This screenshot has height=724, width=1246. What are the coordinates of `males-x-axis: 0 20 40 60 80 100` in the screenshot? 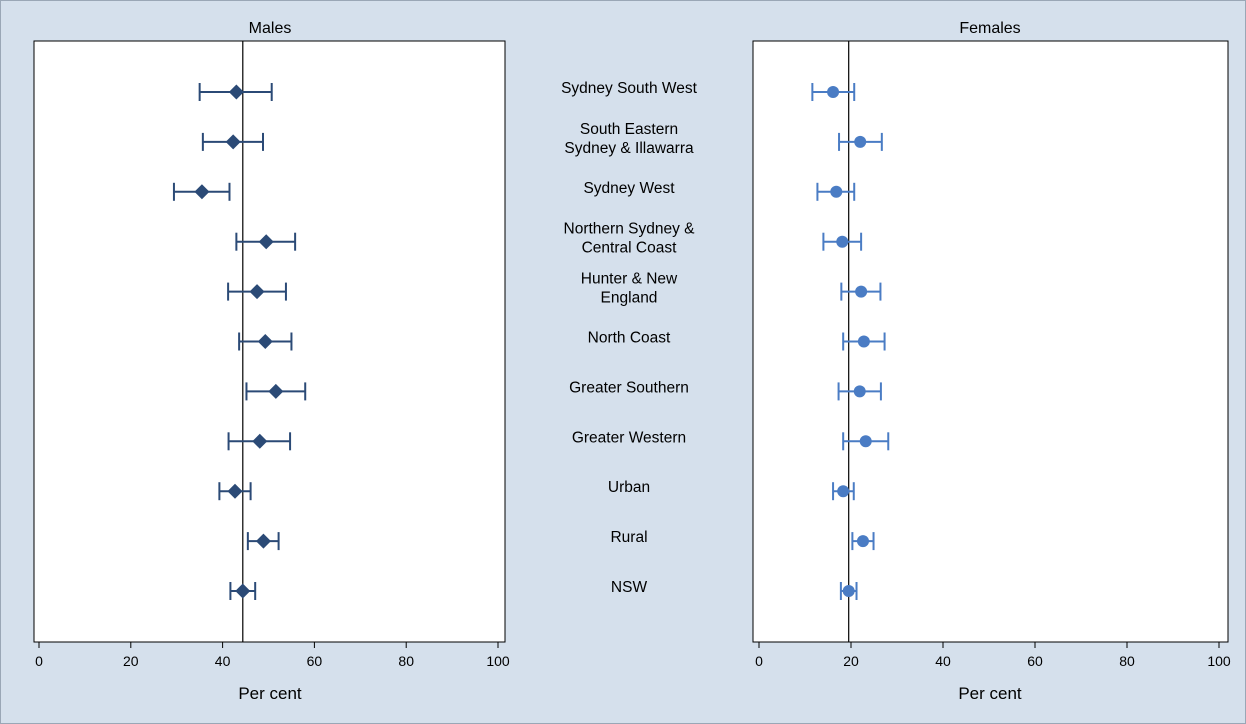 It's located at (272, 655).